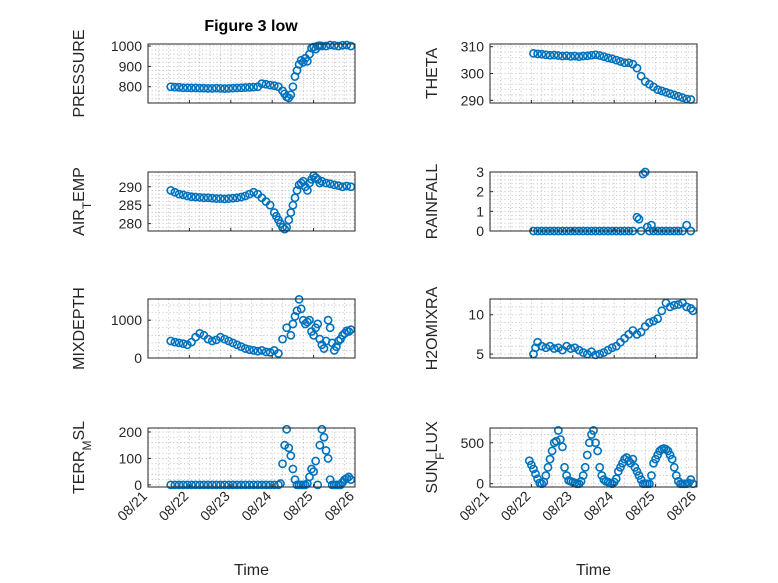 The height and width of the screenshot is (583, 778). Describe the element at coordinates (480, 172) in the screenshot. I see `y-tick-label: 3` at that location.